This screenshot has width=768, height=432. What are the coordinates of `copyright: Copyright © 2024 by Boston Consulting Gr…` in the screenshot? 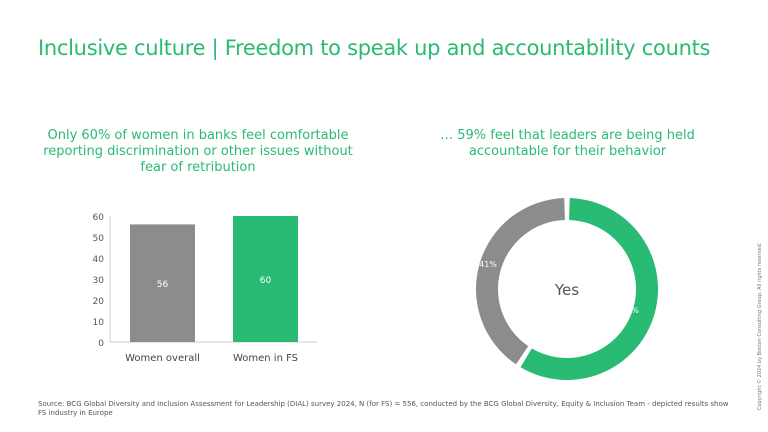 It's located at (760, 326).